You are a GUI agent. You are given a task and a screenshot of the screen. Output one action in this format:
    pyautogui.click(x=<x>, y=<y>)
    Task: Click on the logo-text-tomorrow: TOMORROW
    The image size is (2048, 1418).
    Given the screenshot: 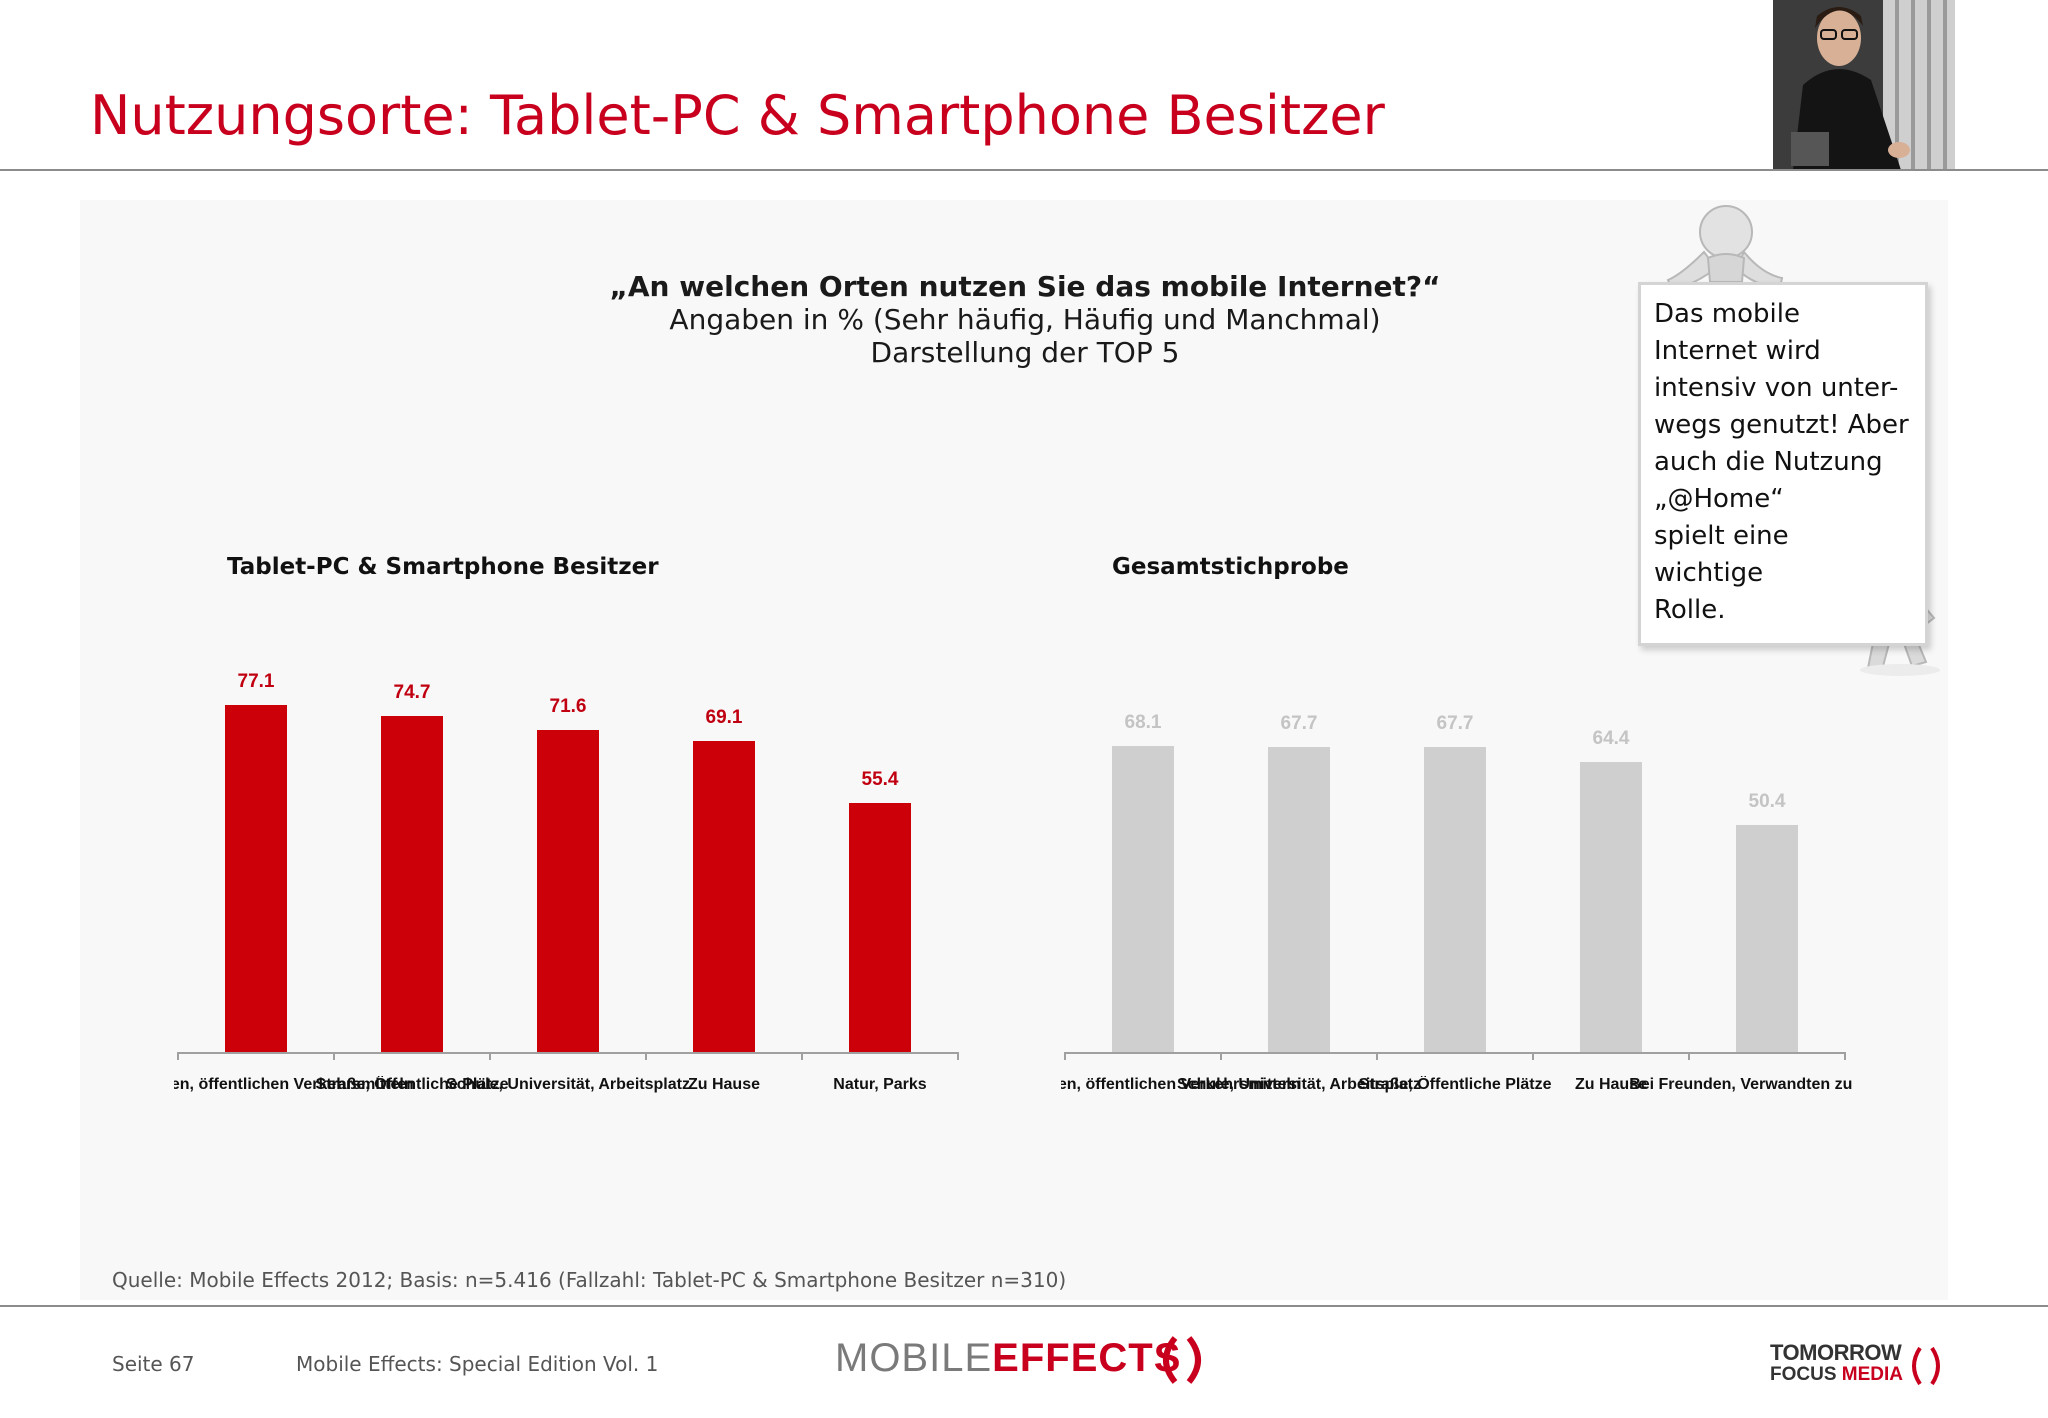 What is the action you would take?
    pyautogui.click(x=1836, y=1352)
    